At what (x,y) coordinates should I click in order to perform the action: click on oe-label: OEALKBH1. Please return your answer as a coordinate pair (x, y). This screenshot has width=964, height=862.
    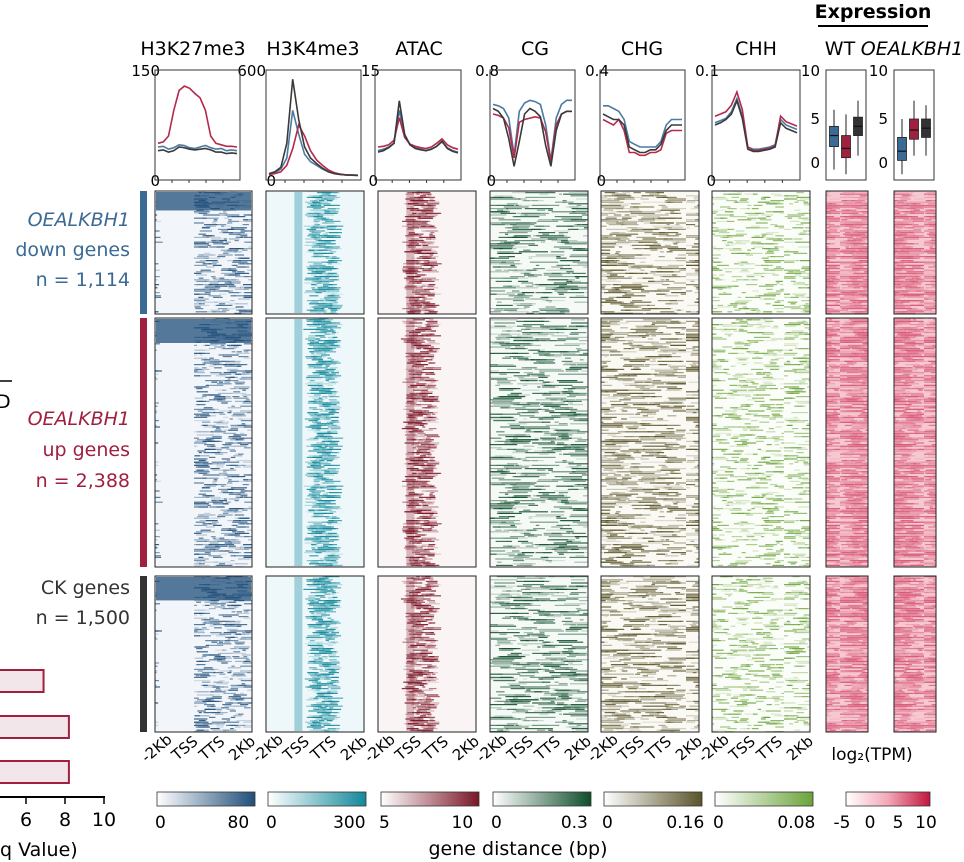
    Looking at the image, I should click on (912, 49).